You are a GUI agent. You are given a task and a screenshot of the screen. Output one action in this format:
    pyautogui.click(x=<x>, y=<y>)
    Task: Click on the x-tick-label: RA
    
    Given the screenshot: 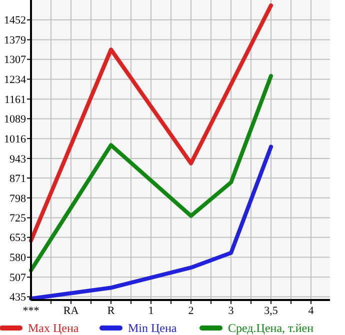 What is the action you would take?
    pyautogui.click(x=71, y=311)
    